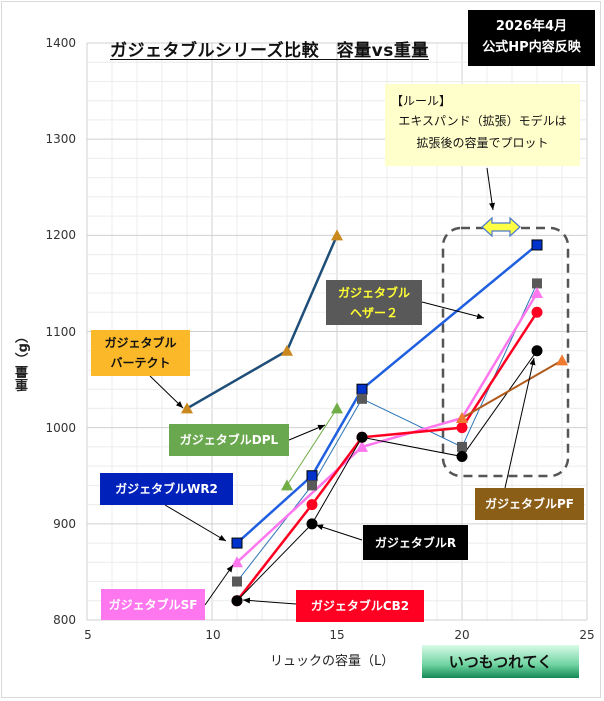 The image size is (604, 701). I want to click on y-tick-1100: 1100, so click(60, 332).